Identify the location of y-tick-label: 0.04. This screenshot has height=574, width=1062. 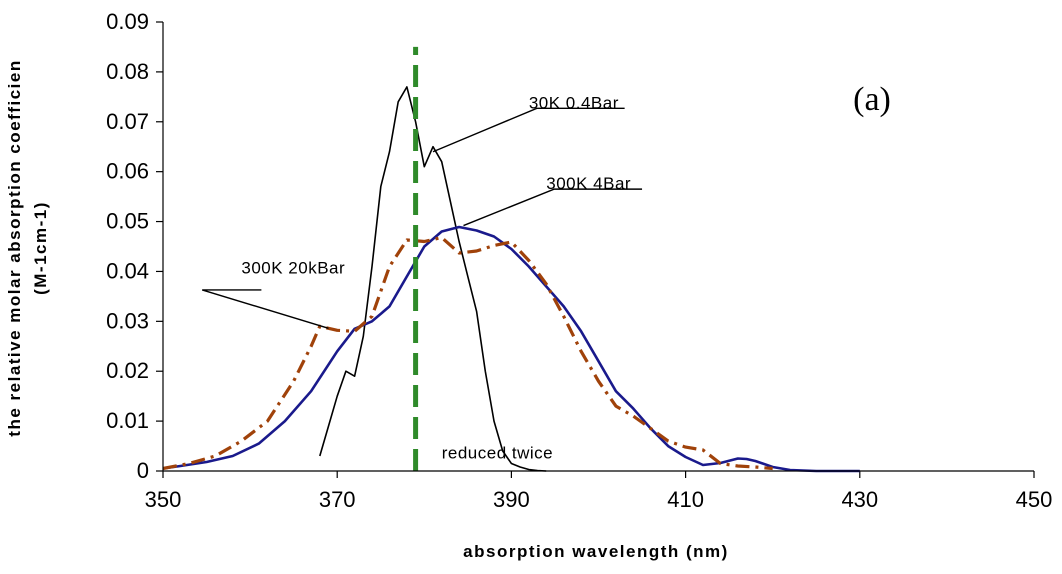
(127, 270).